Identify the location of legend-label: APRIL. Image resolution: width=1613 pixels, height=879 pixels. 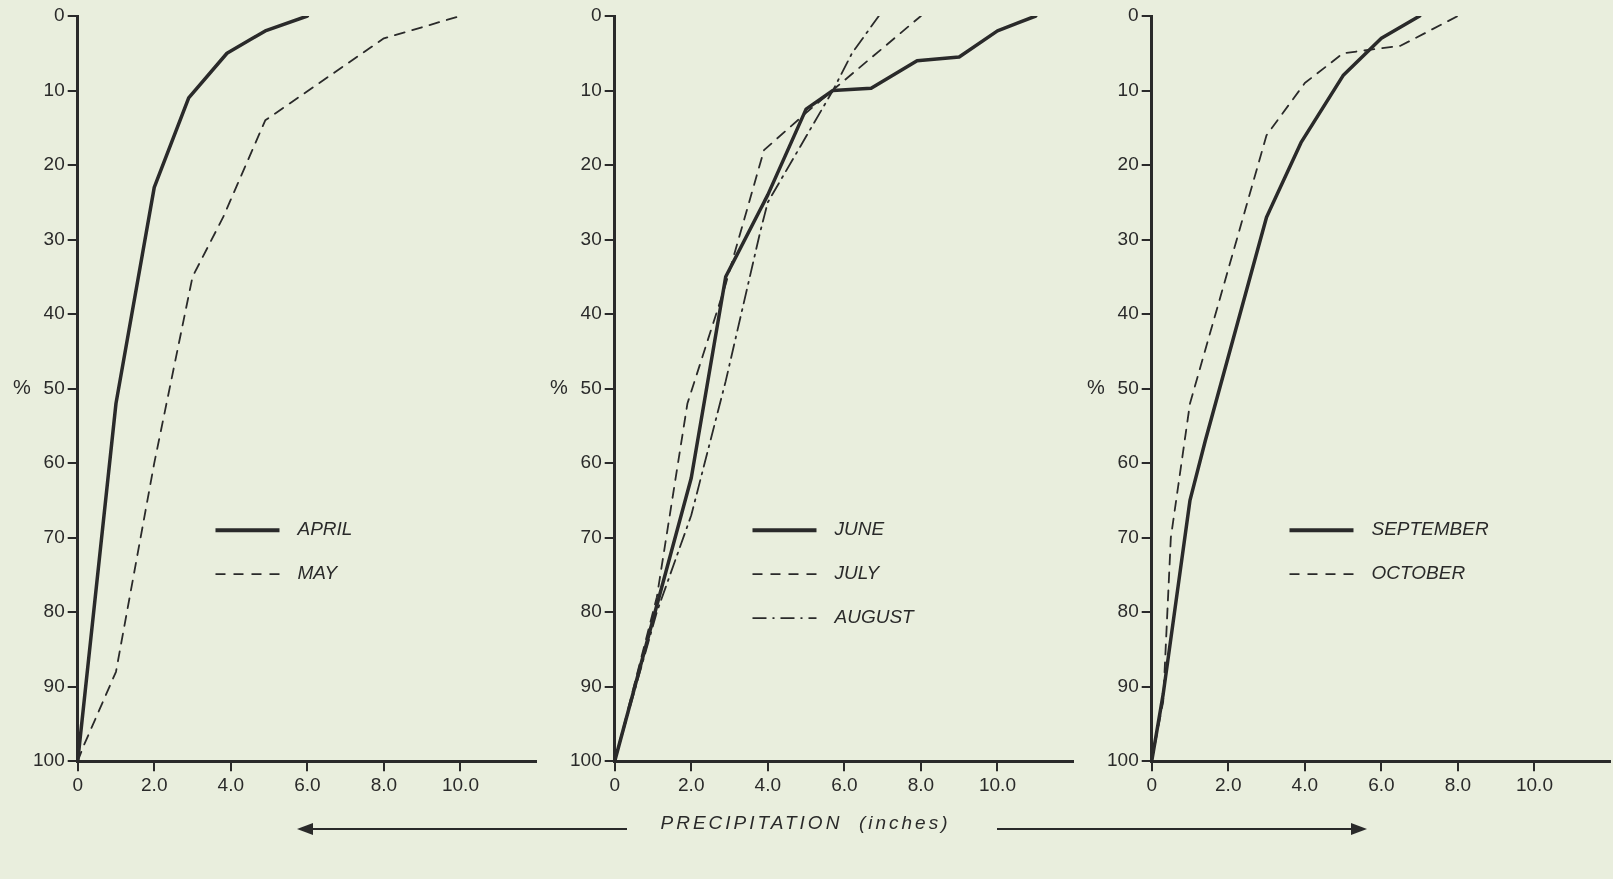
(324, 529).